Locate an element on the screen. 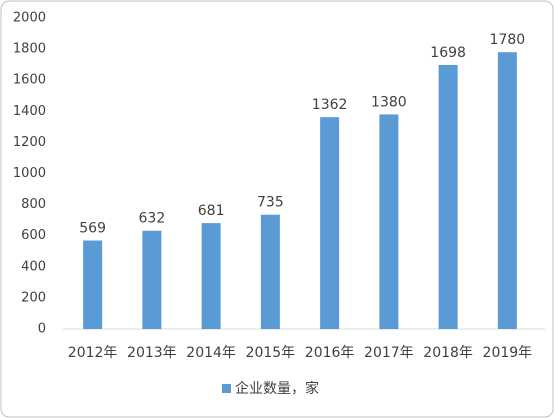  value-label: 1698 is located at coordinates (448, 53).